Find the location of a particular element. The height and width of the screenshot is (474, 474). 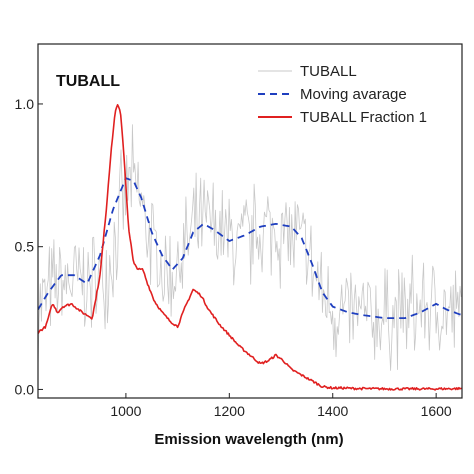

legend: TUBALL Moving avarage TUBALL Fraction 1 is located at coordinates (342, 94).